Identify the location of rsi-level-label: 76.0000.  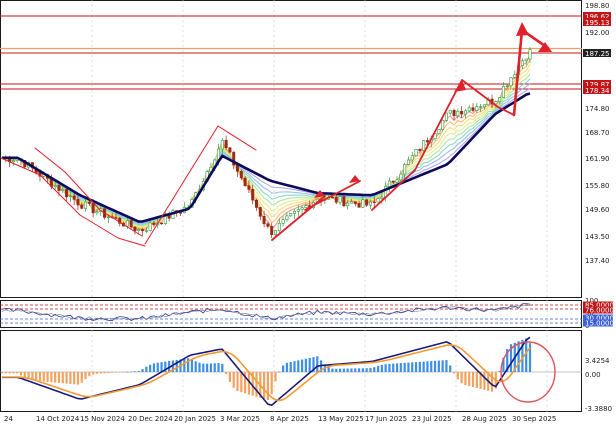
(599, 311).